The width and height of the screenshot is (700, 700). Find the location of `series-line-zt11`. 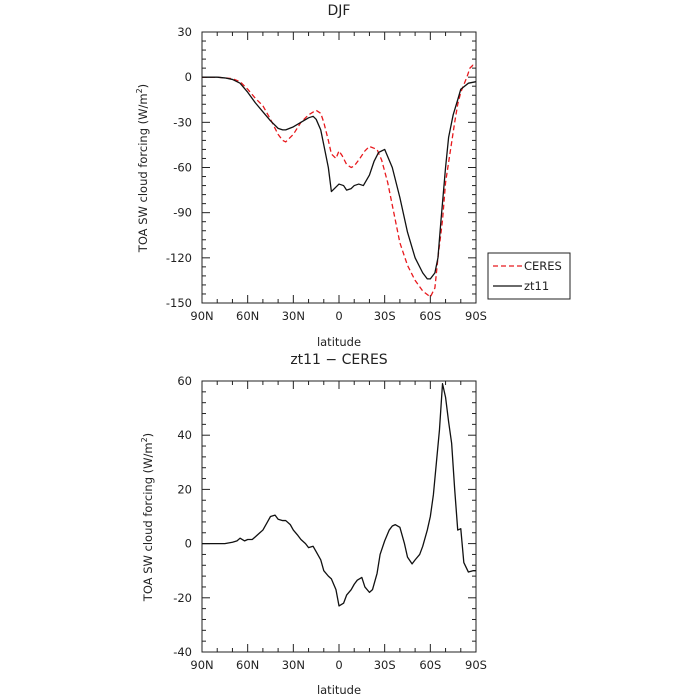

series-line-zt11 is located at coordinates (339, 178).